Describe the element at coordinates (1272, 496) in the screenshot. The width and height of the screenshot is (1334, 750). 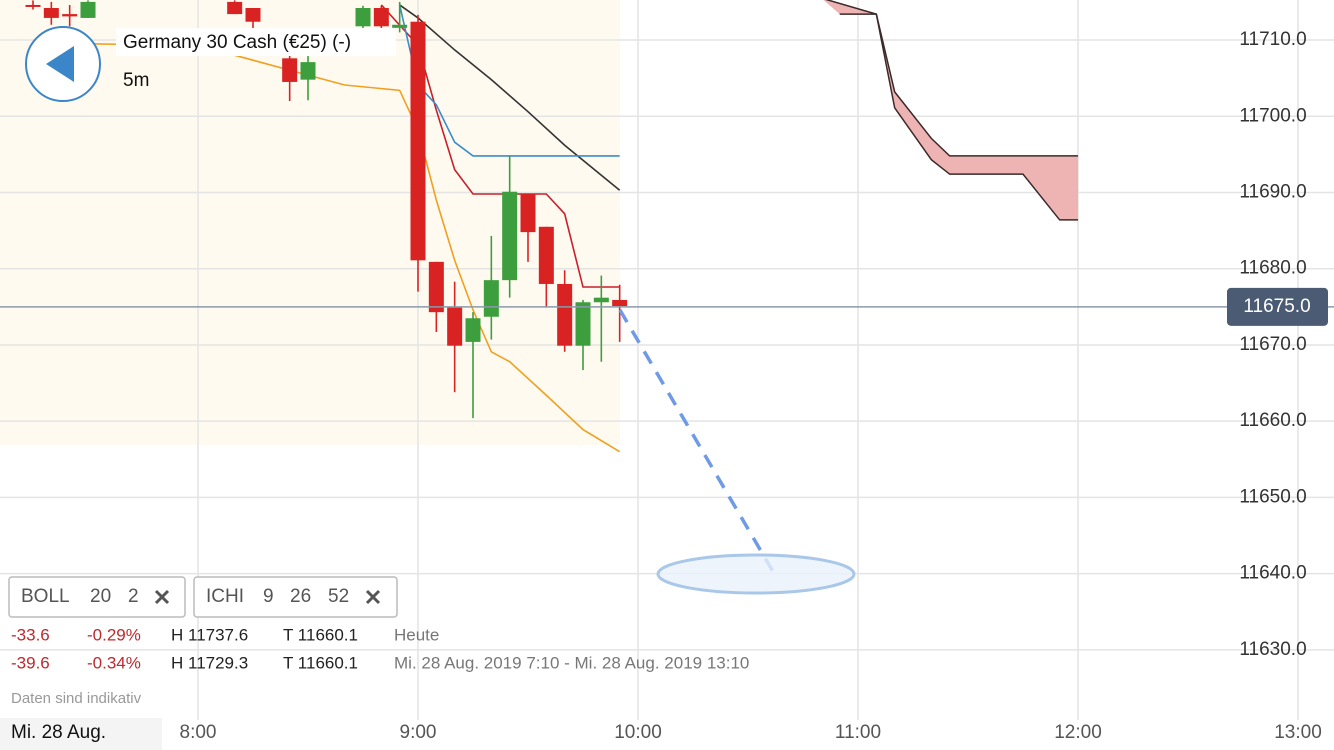
I see `y-tick-label: 11650.0` at that location.